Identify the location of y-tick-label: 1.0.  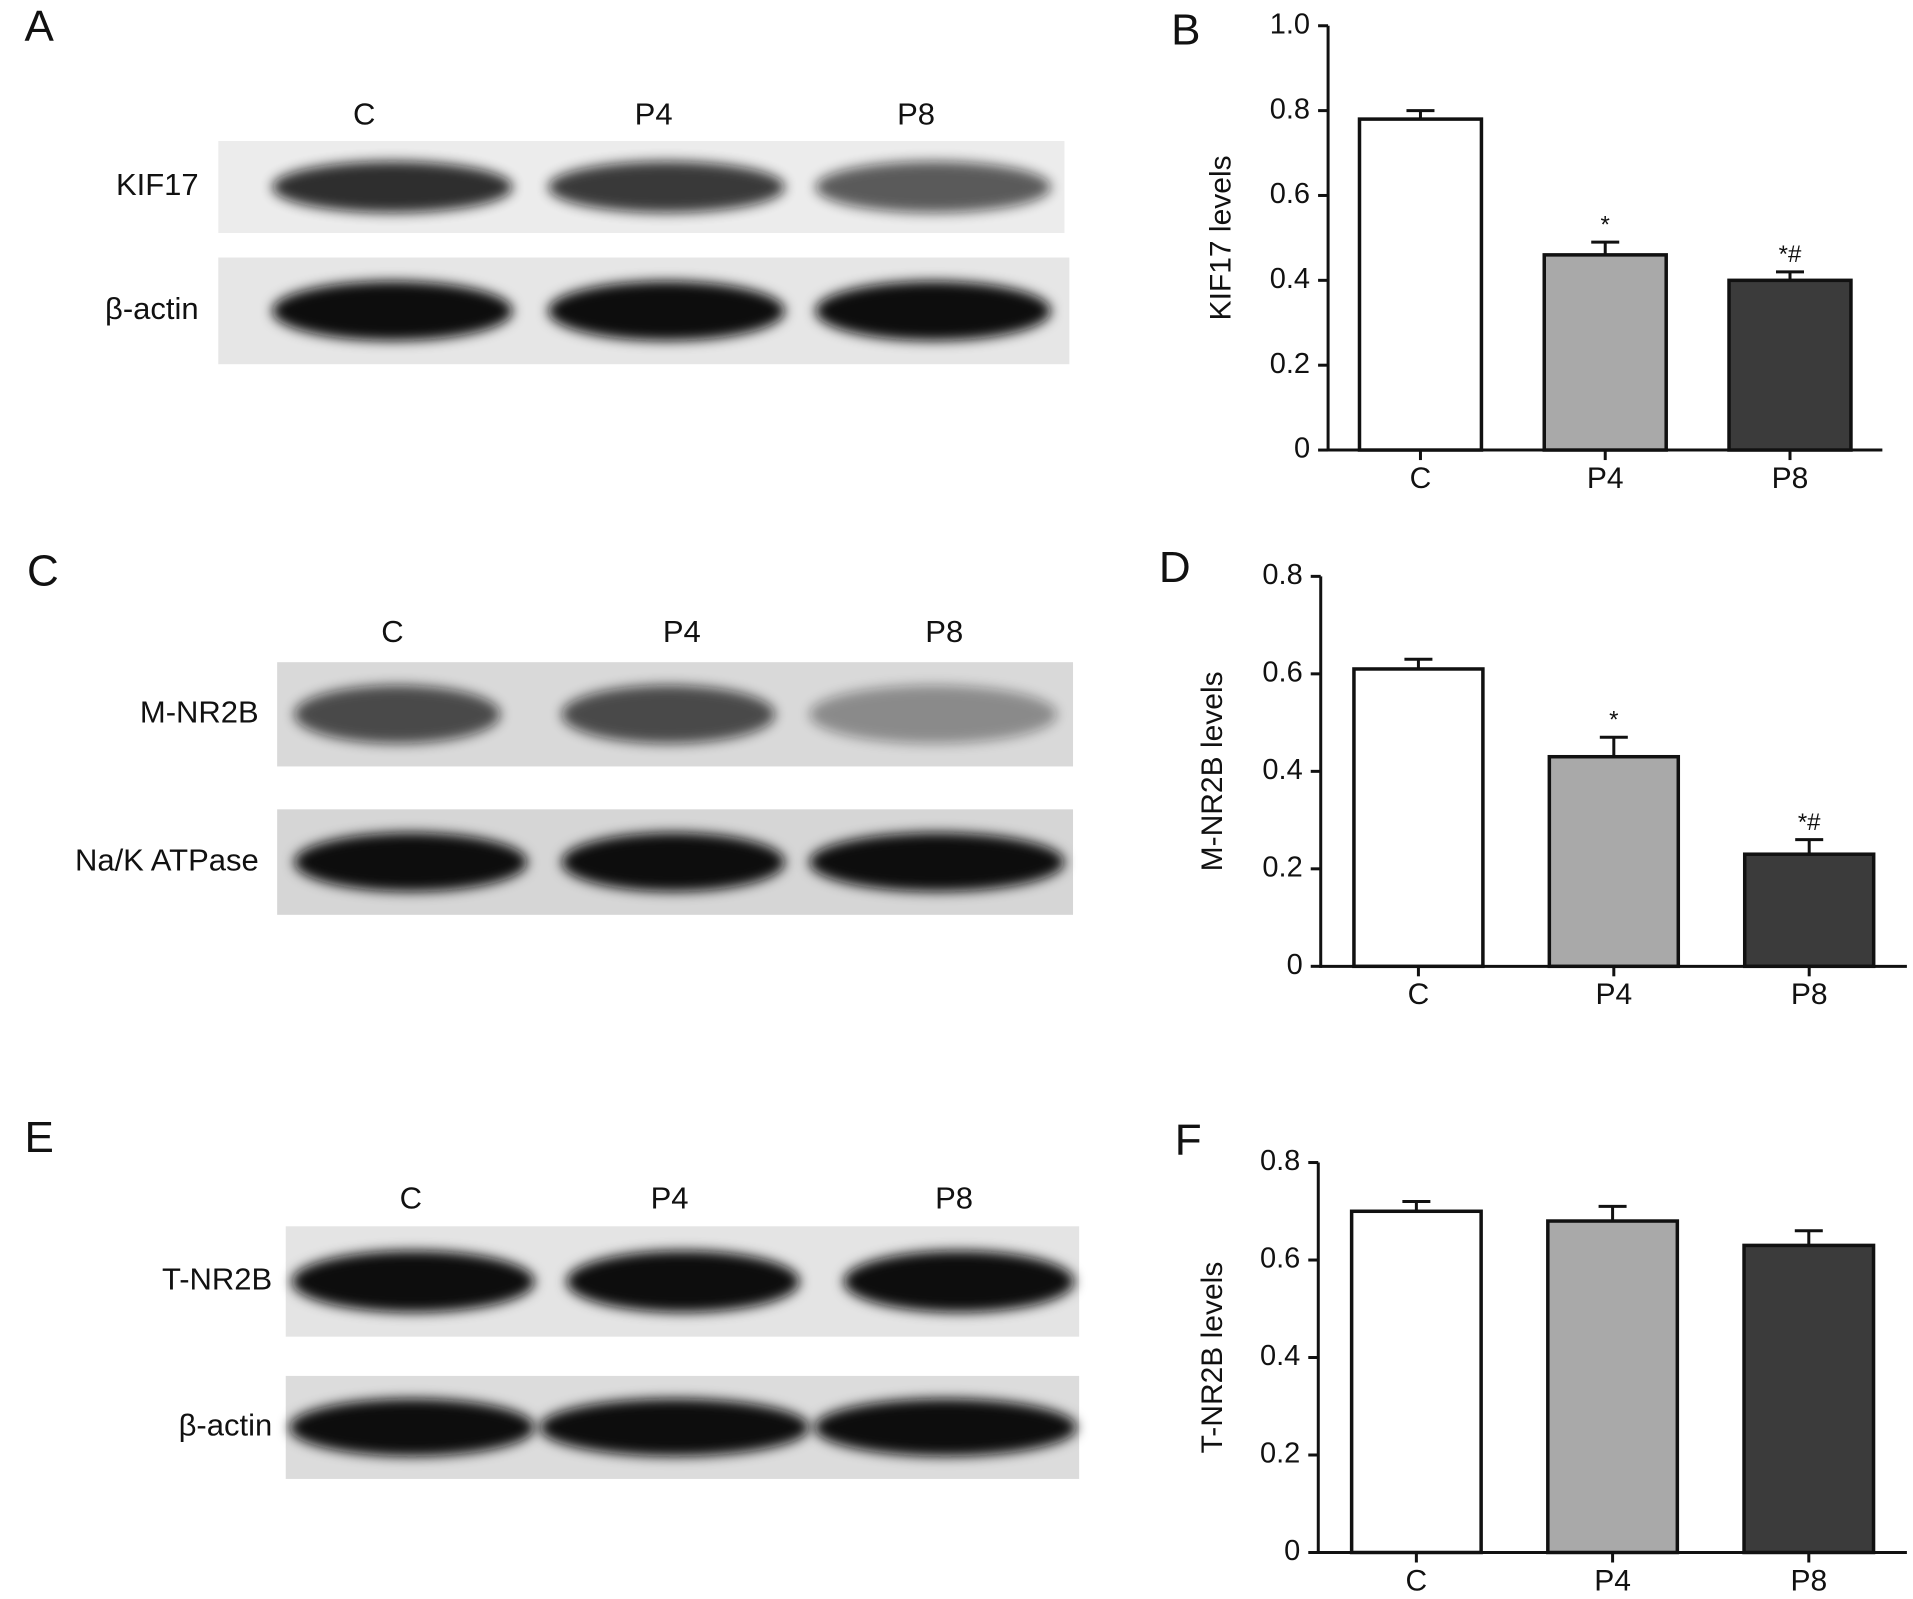
(1290, 24).